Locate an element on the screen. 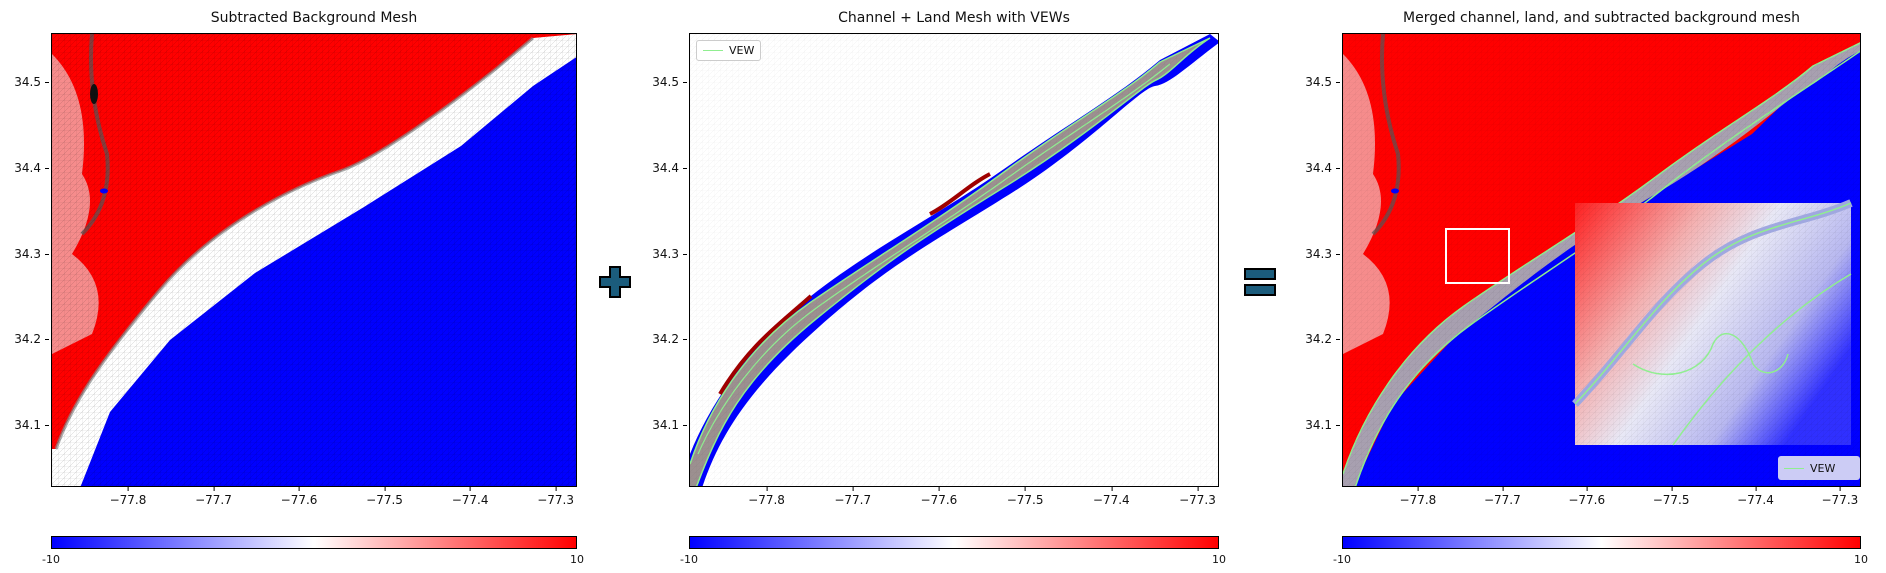 Image resolution: width=1886 pixels, height=573 pixels. panel-title: Subtracted Background Mesh is located at coordinates (314, 18).